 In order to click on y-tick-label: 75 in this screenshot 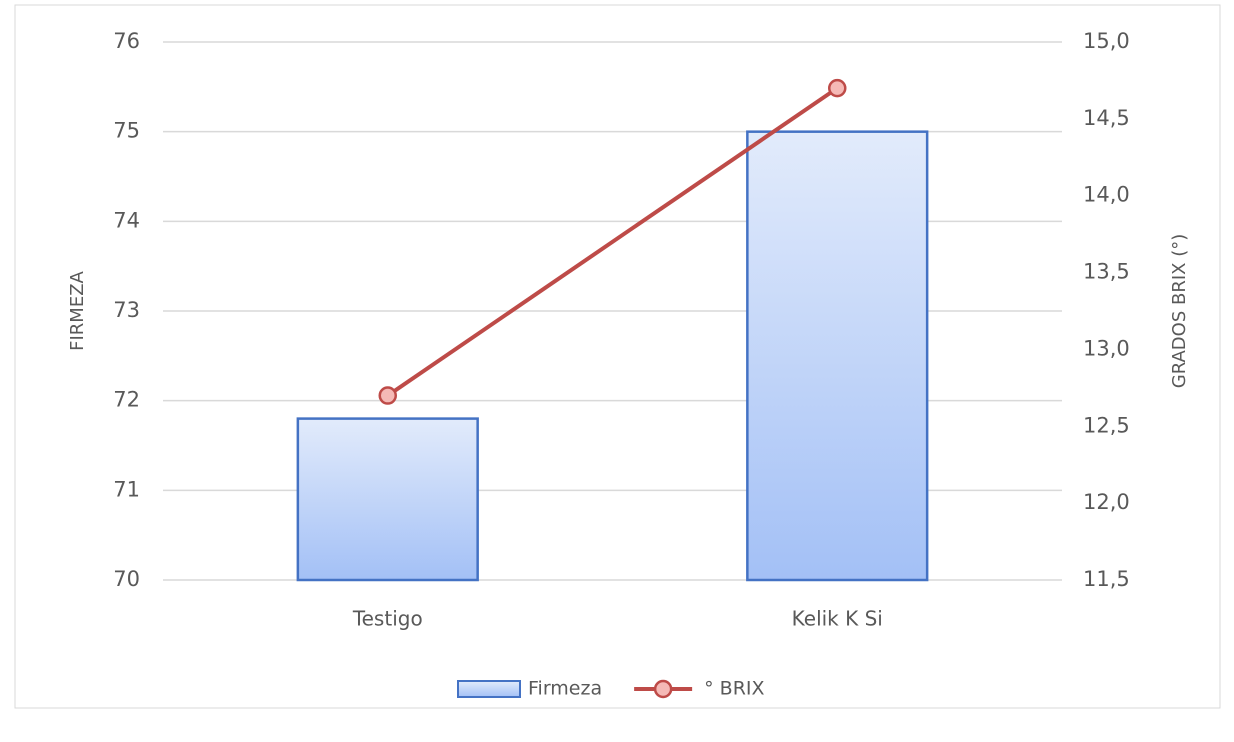, I will do `click(126, 131)`.